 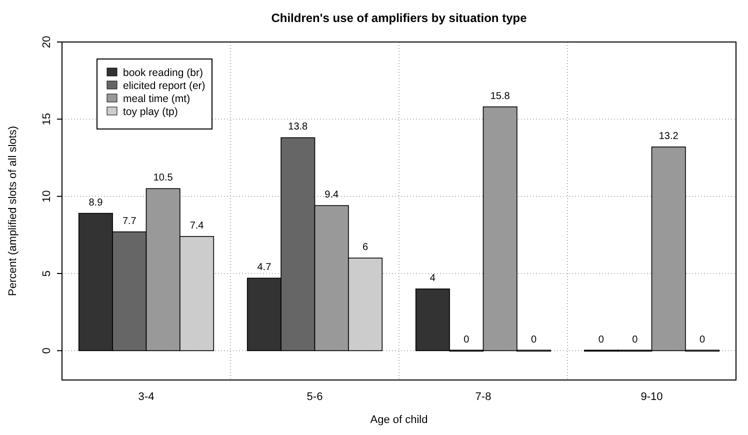 I want to click on legend-label: toy play (tp), so click(x=150, y=112).